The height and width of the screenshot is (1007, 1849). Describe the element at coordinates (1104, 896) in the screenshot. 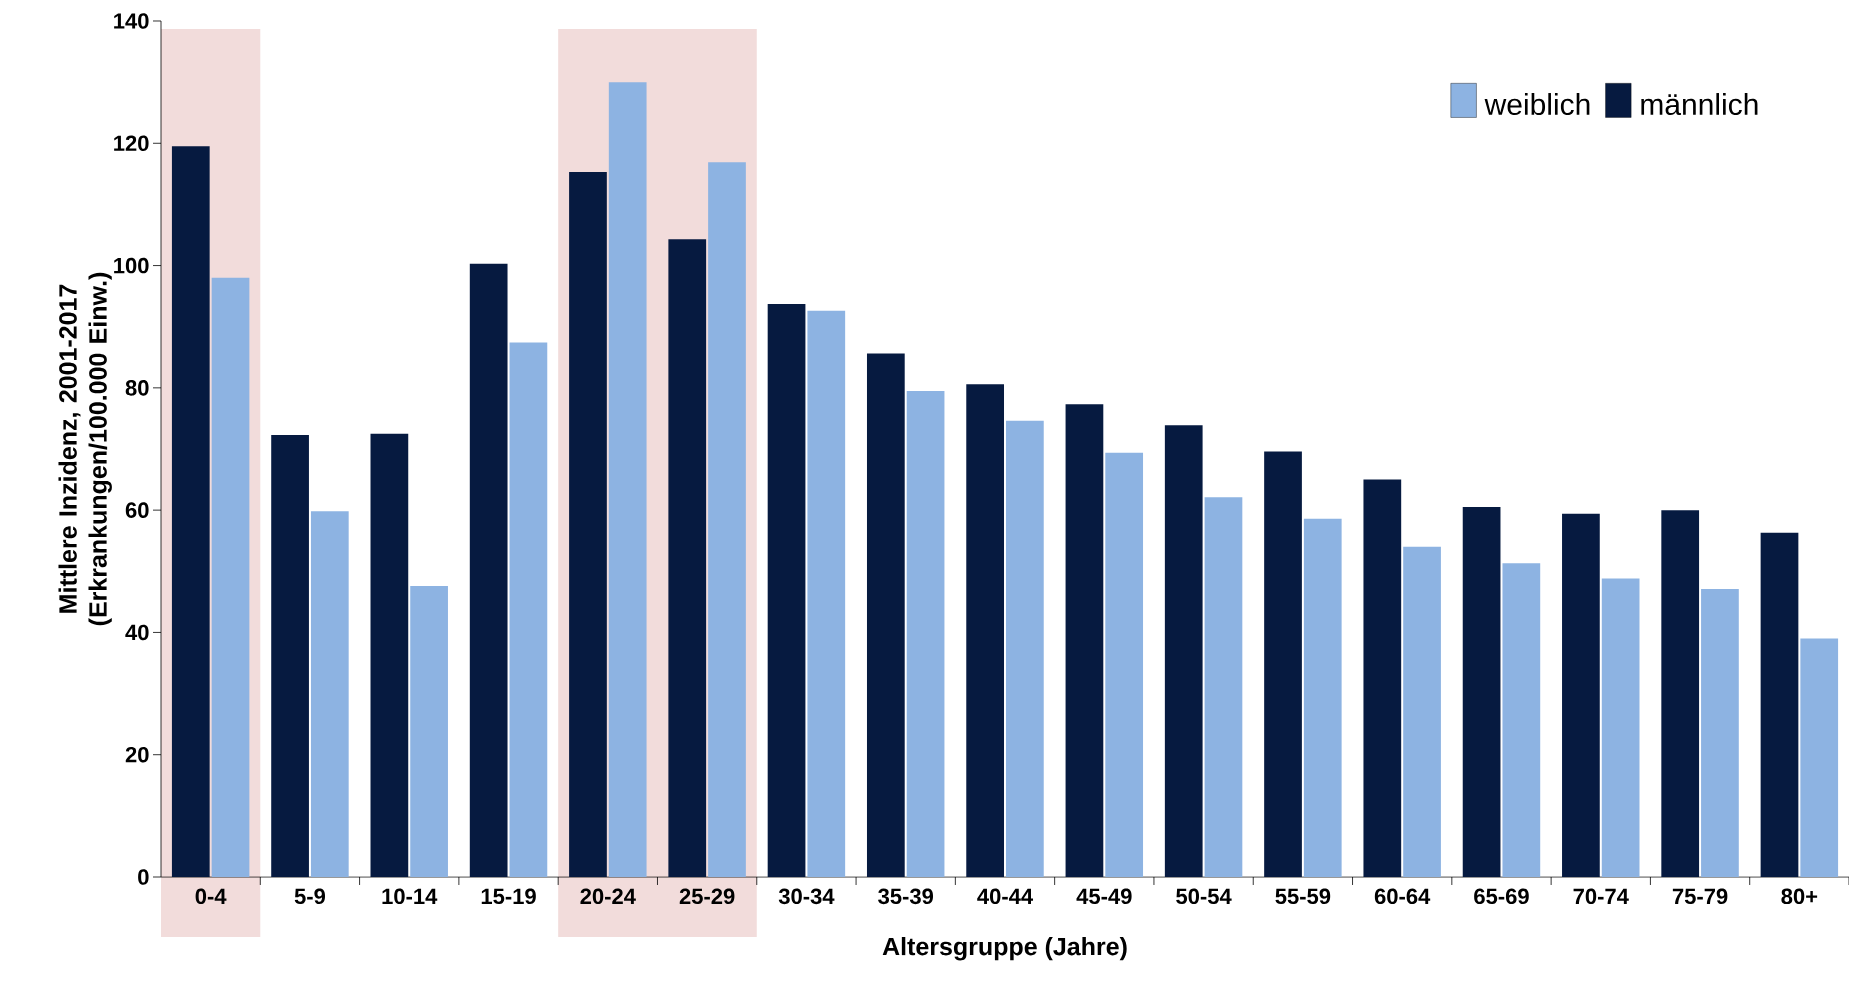

I see `x-tick-label: 45-49` at that location.